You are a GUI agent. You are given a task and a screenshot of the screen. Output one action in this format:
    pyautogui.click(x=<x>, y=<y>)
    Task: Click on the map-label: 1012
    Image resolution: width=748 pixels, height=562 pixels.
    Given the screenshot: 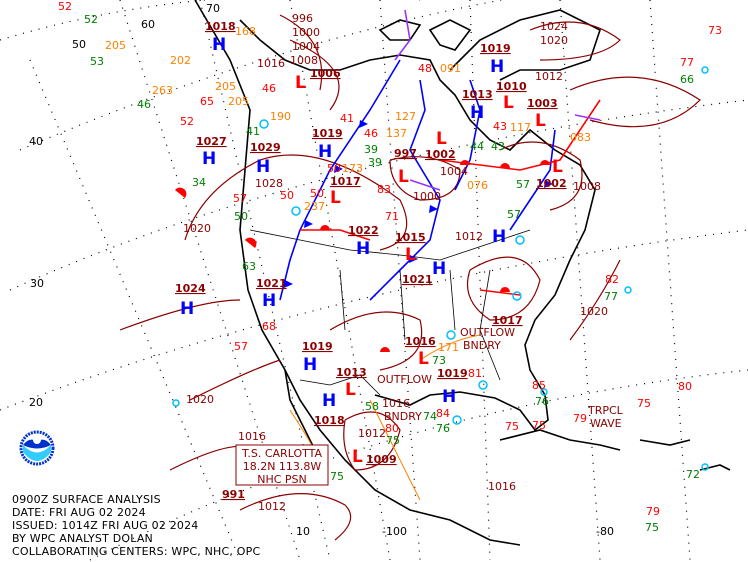 What is the action you would take?
    pyautogui.click(x=549, y=76)
    